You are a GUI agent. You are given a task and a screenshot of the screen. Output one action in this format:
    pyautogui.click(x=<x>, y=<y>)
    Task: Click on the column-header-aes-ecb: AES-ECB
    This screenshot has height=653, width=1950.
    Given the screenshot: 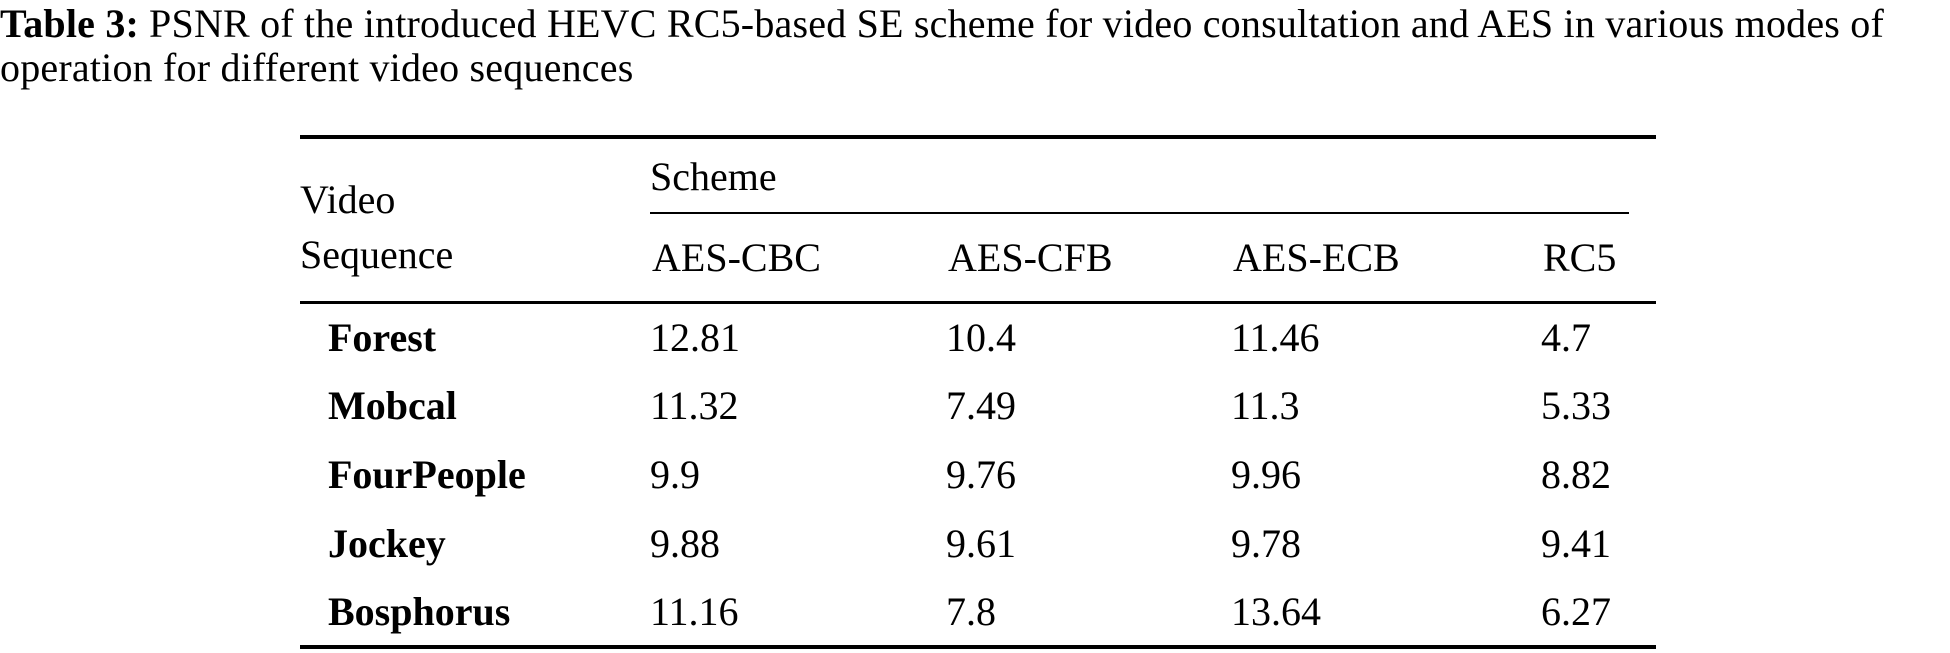 What is the action you would take?
    pyautogui.click(x=1316, y=257)
    